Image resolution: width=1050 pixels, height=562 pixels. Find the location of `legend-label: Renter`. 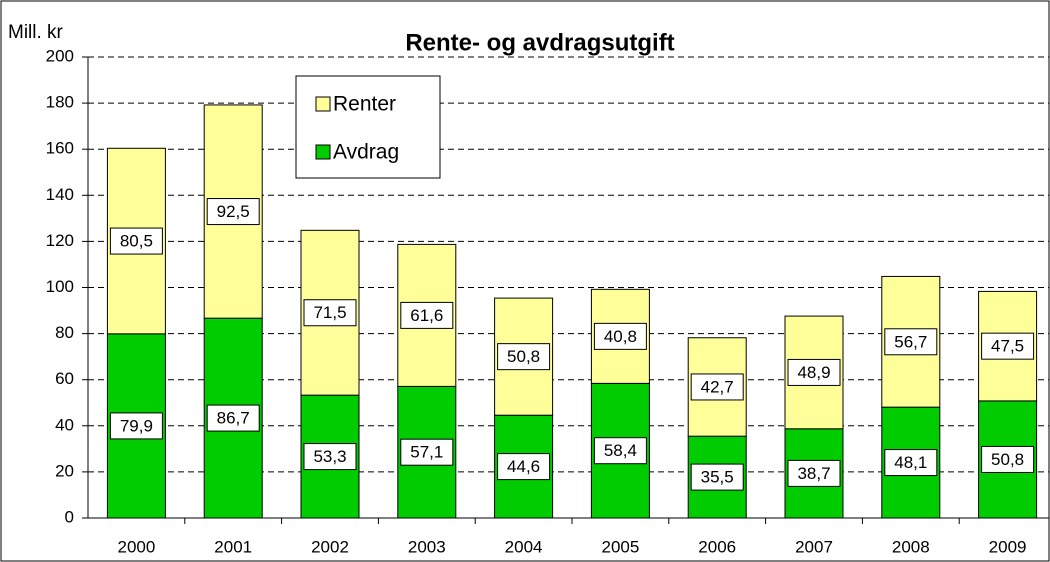

legend-label: Renter is located at coordinates (364, 104).